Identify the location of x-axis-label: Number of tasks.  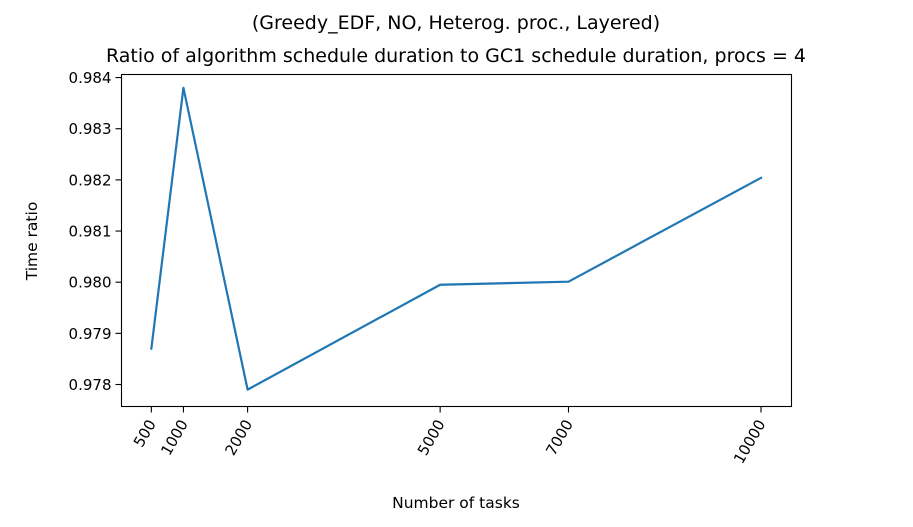
(456, 503).